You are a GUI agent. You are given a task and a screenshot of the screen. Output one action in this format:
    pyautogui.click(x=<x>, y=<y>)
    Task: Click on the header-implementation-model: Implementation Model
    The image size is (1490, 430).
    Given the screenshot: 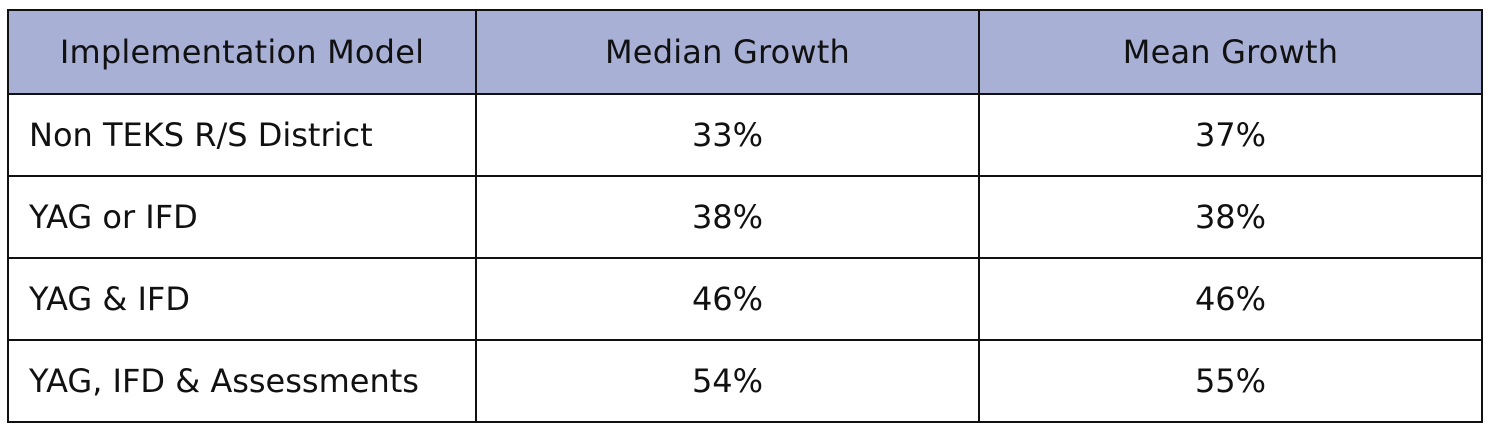 What is the action you would take?
    pyautogui.click(x=242, y=52)
    